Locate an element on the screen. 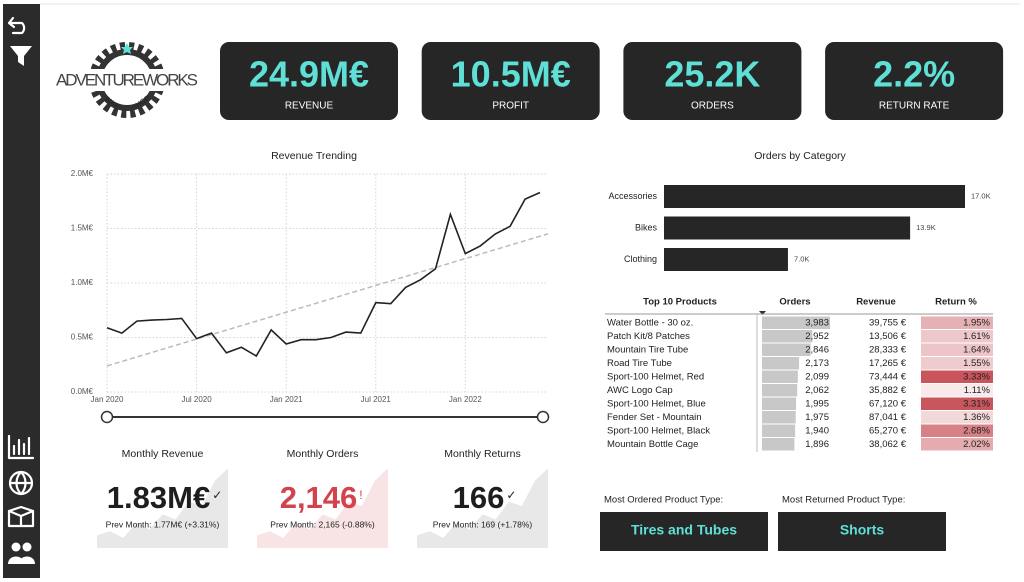 This screenshot has height=582, width=1024. return-text: 1.11% is located at coordinates (977, 390).